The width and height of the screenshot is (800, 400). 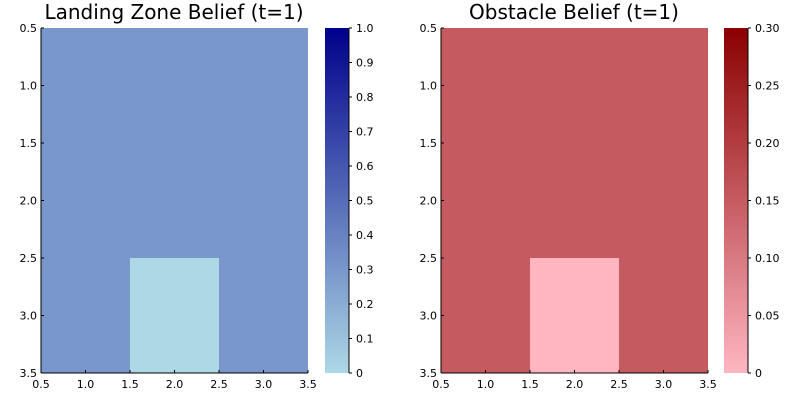 I want to click on colorbar-tick-label: 0.6, so click(x=365, y=166).